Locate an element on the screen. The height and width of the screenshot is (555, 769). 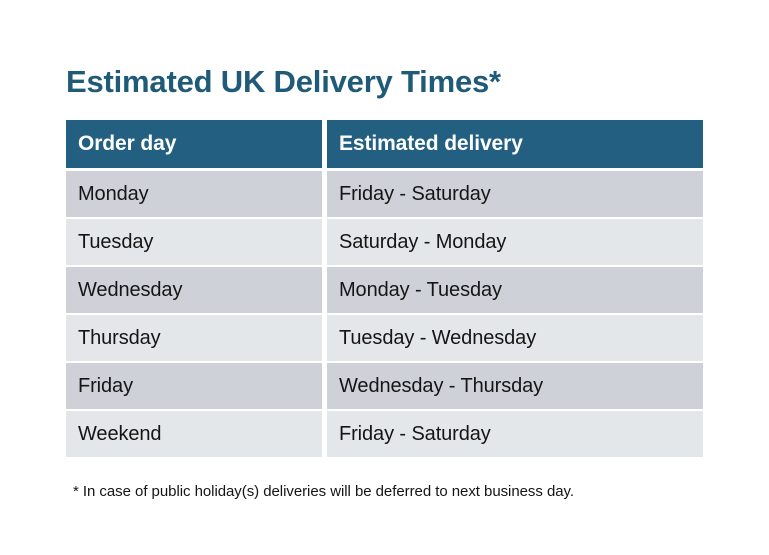
cell-estimated-delivery: Saturday - Monday is located at coordinates (515, 242).